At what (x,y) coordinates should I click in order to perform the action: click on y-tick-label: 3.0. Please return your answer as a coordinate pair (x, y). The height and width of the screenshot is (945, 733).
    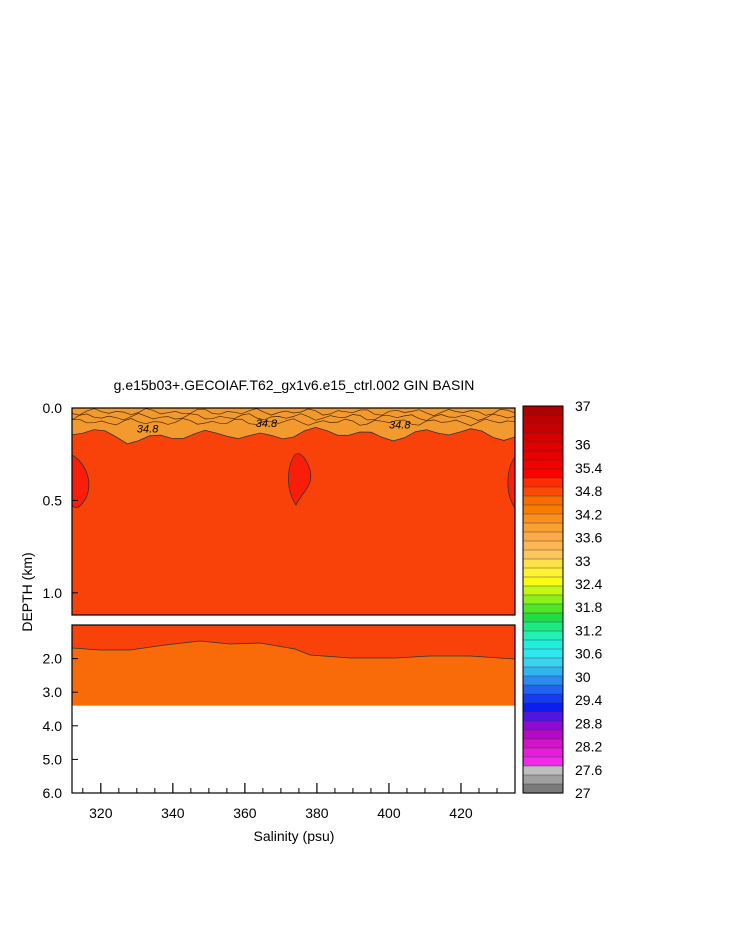
    Looking at the image, I should click on (53, 692).